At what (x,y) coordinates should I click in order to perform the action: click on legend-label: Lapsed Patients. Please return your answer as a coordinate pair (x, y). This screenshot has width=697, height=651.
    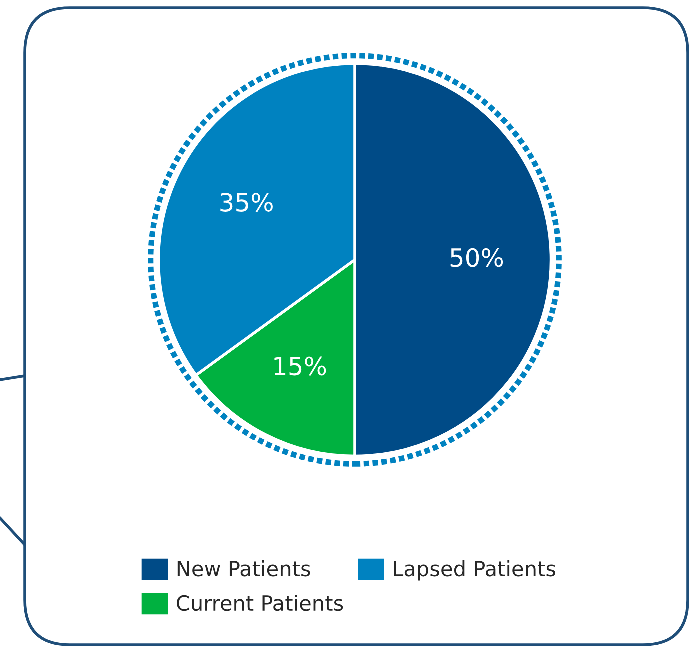
    Looking at the image, I should click on (475, 570).